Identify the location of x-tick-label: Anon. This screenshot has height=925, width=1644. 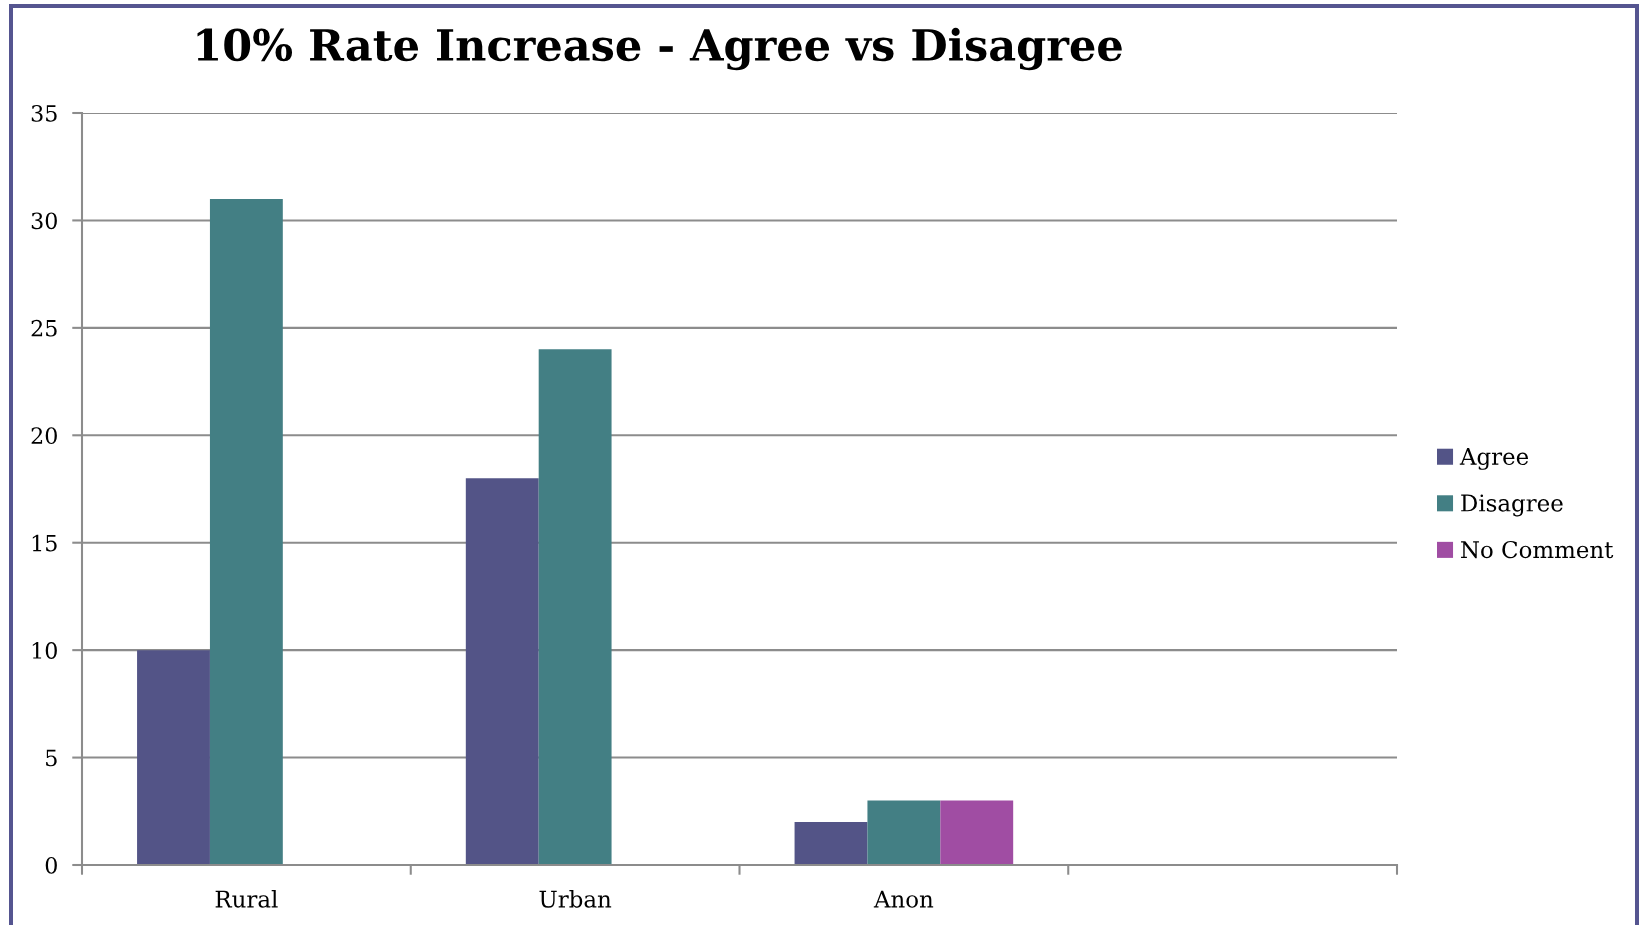
(903, 899).